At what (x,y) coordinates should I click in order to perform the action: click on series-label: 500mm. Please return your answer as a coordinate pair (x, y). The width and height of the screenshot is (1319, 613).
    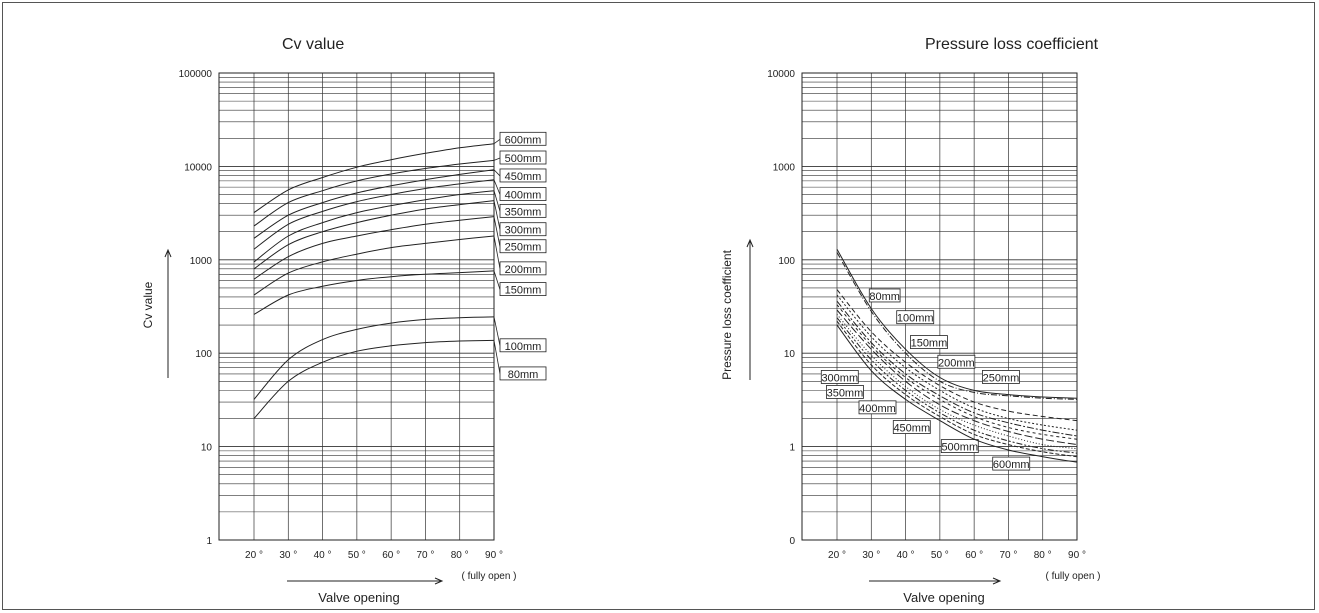
    Looking at the image, I should click on (523, 159).